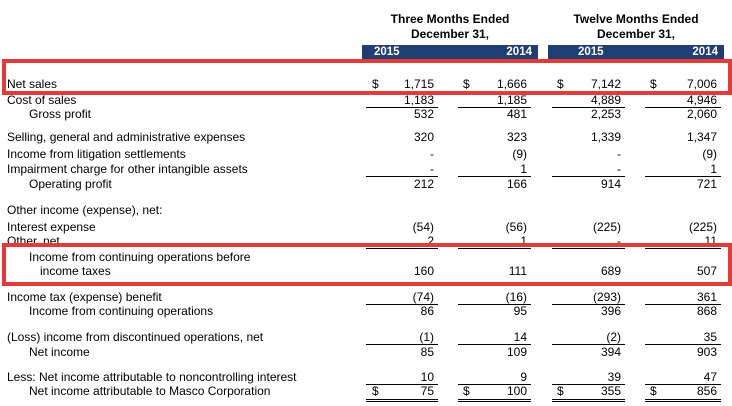 The width and height of the screenshot is (732, 406). Describe the element at coordinates (610, 184) in the screenshot. I see `cell-value: 914` at that location.